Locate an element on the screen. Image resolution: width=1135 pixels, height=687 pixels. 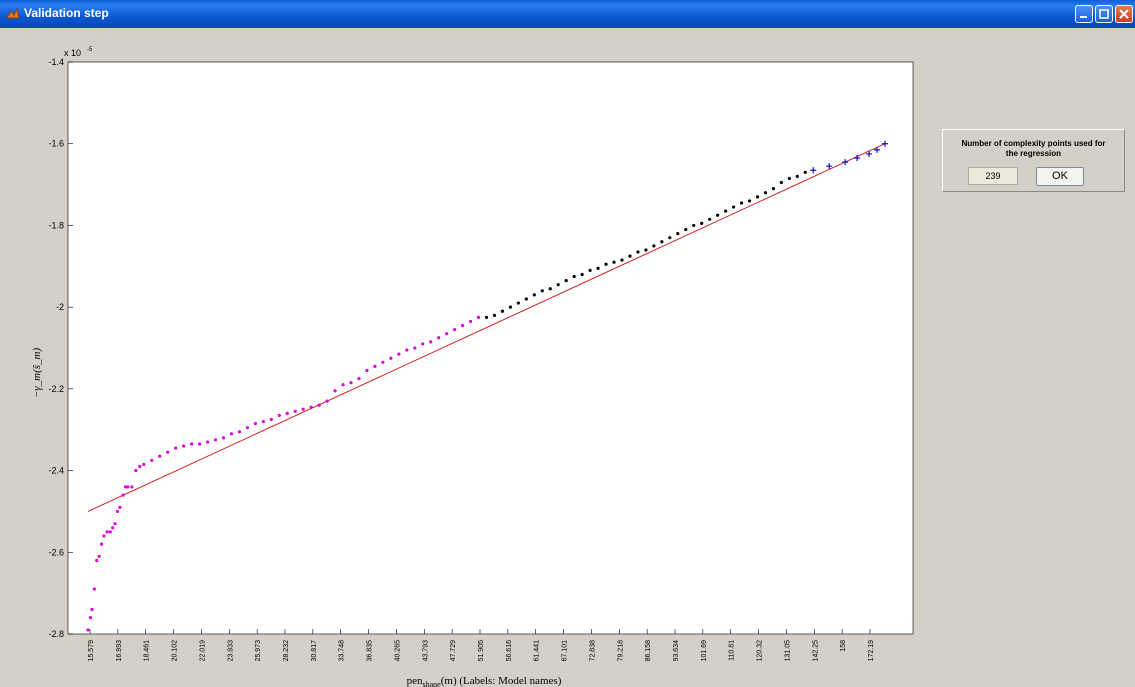
y-axis-label: −γ_m(ŝ_m) is located at coordinates (37, 373).